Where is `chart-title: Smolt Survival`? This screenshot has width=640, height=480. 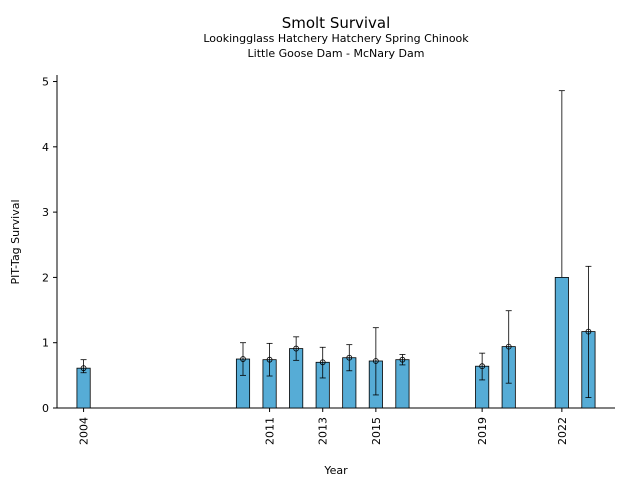 chart-title: Smolt Survival is located at coordinates (336, 23).